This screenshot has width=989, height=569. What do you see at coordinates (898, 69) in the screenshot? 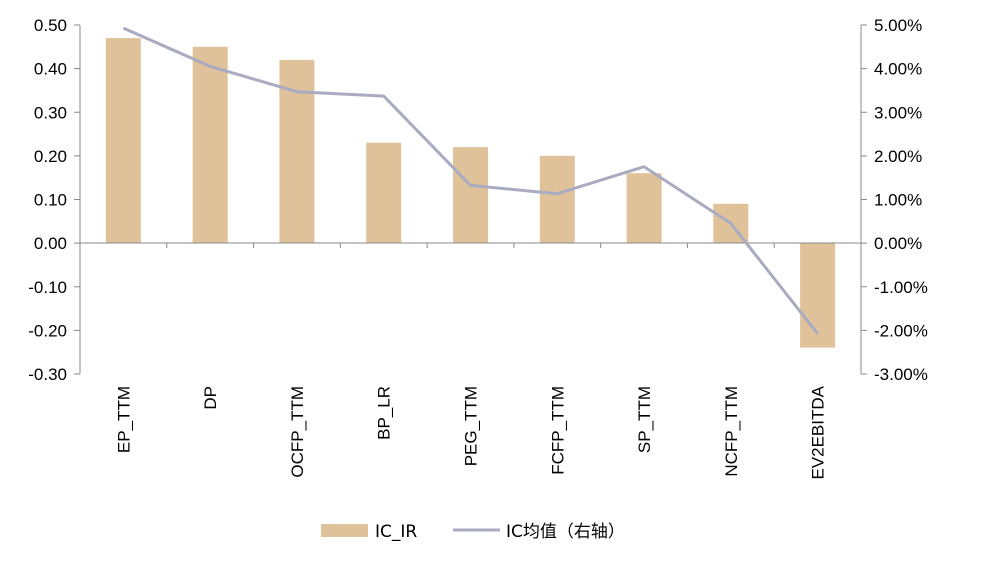
I see `right-tick-label: 4.00%` at bounding box center [898, 69].